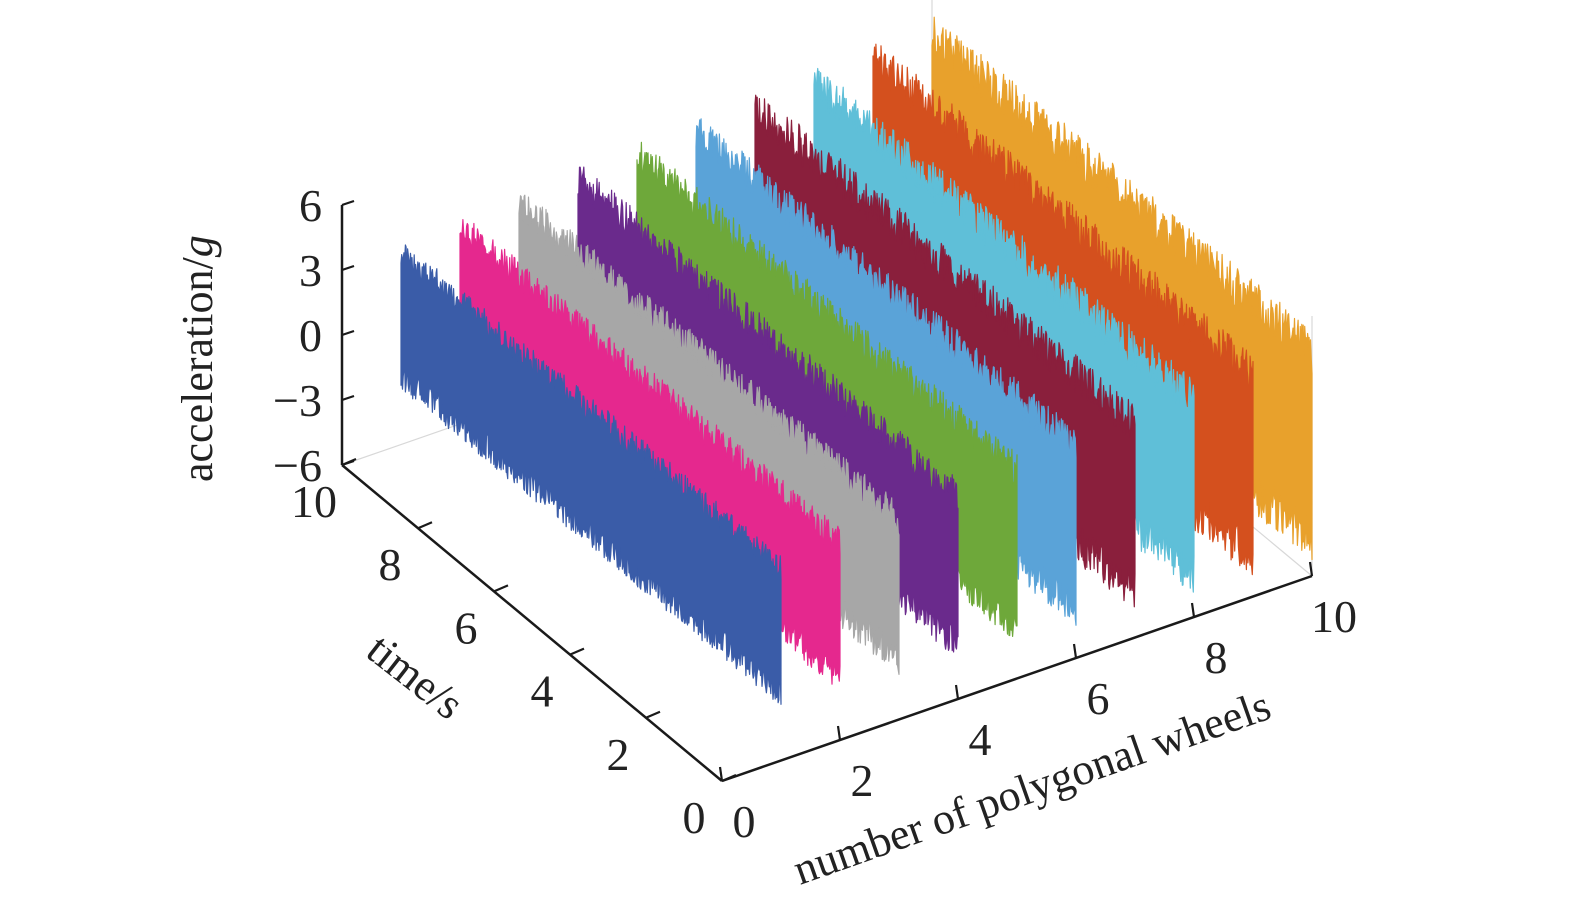  I want to click on z-tick-label: −6, so click(297, 465).